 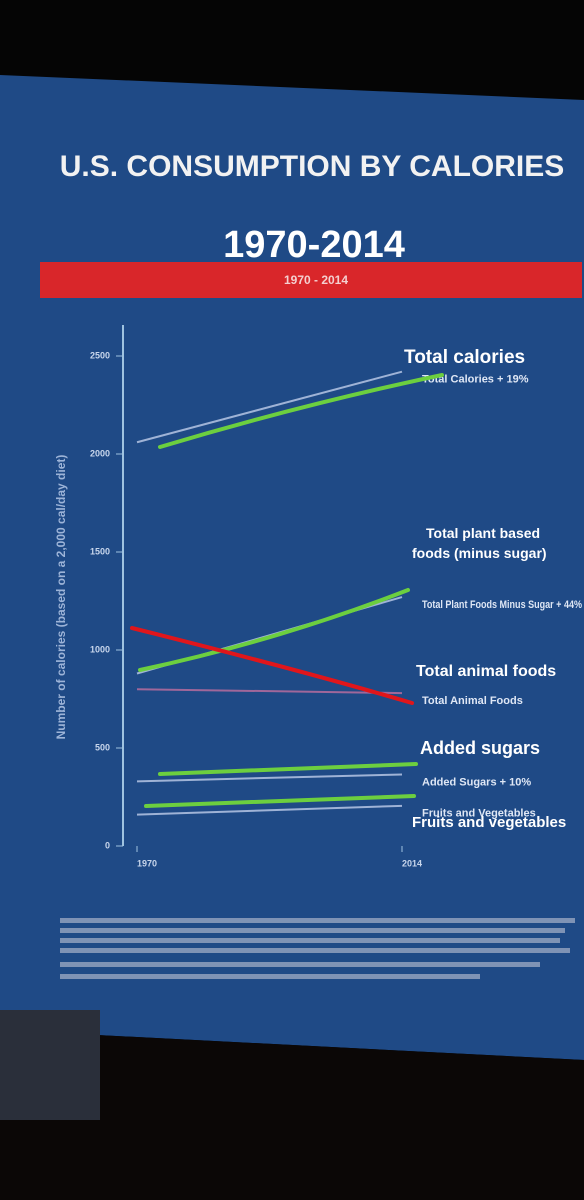 What do you see at coordinates (317, 948) in the screenshot?
I see `footnotes` at bounding box center [317, 948].